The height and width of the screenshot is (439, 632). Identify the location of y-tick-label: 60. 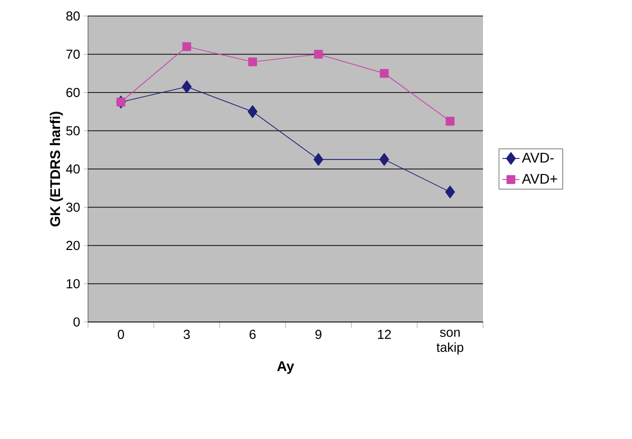
(73, 93).